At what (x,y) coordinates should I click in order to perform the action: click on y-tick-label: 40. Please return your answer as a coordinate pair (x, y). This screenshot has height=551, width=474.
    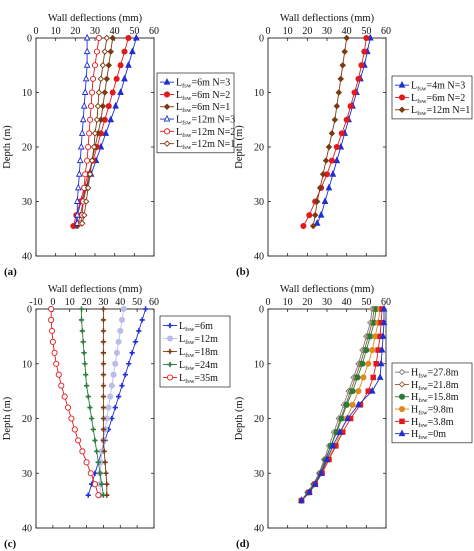
    Looking at the image, I should click on (259, 529).